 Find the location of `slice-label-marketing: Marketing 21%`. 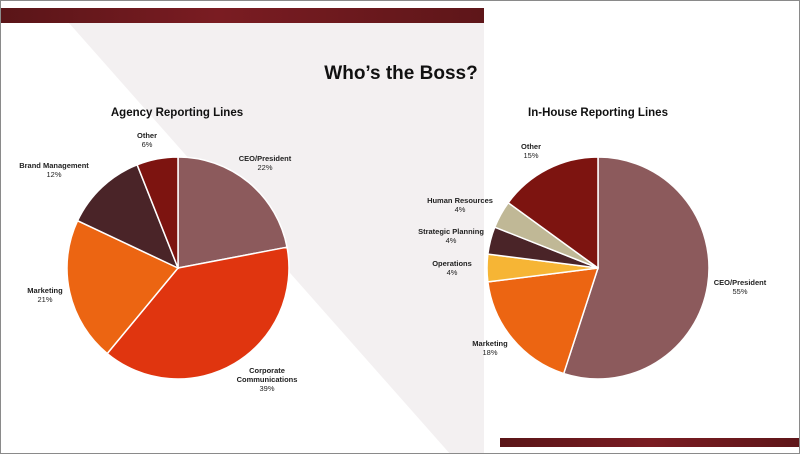

slice-label-marketing: Marketing 21% is located at coordinates (45, 295).